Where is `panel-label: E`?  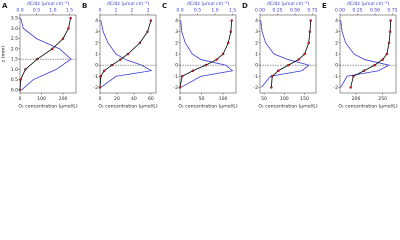 panel-label: E is located at coordinates (324, 6).